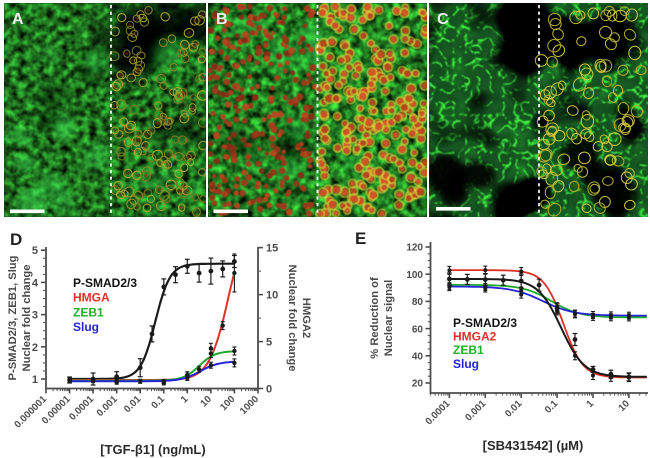 The height and width of the screenshot is (458, 650). Describe the element at coordinates (16, 239) in the screenshot. I see `svg-text: D` at that location.